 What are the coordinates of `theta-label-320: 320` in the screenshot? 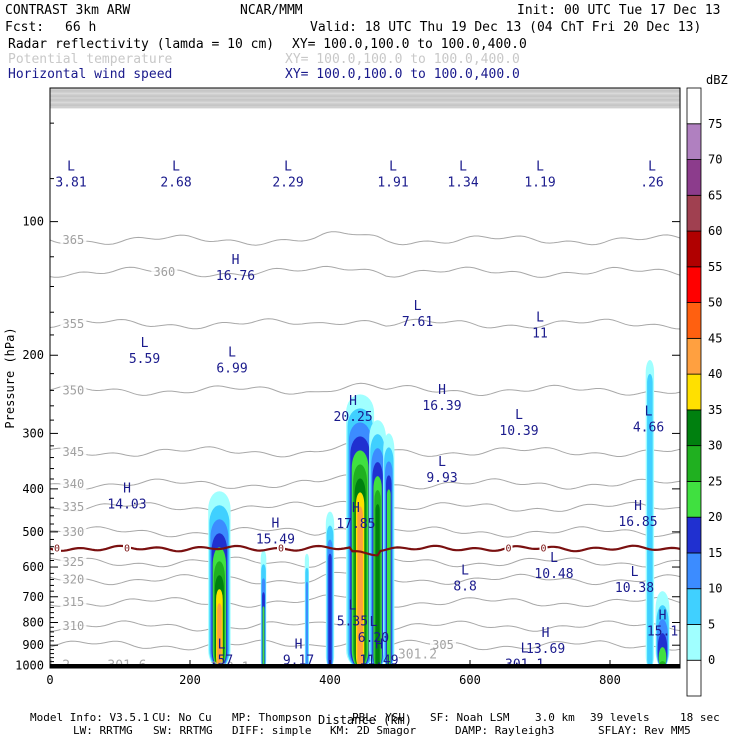 It's located at (74, 579).